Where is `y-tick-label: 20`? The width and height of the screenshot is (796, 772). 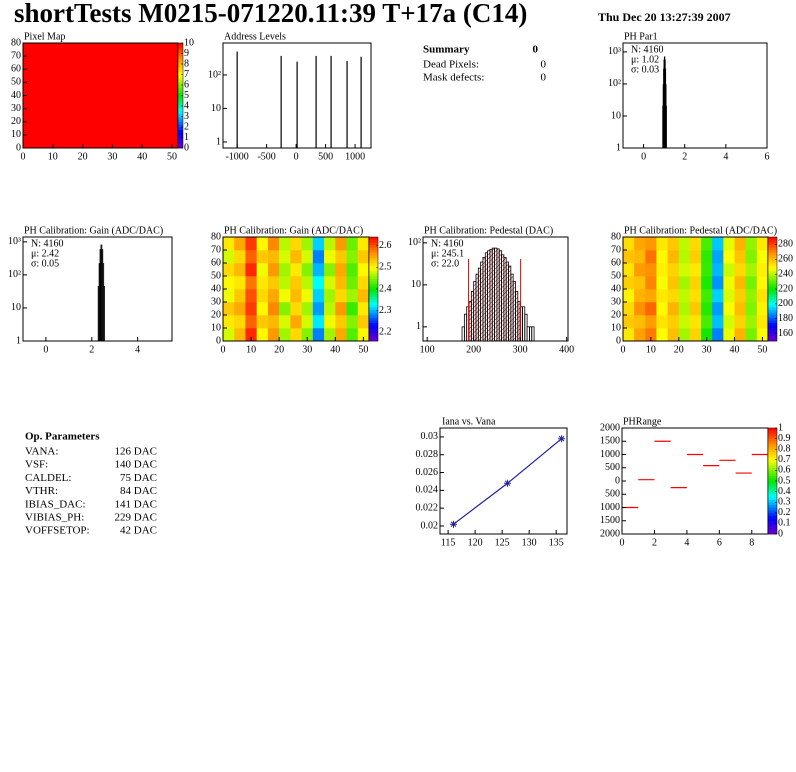 y-tick-label: 20 is located at coordinates (616, 314).